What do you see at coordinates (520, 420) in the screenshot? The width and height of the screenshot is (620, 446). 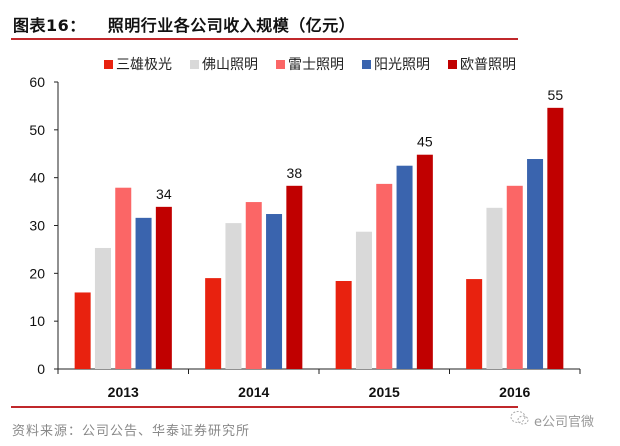 I see `wechat-icon` at bounding box center [520, 420].